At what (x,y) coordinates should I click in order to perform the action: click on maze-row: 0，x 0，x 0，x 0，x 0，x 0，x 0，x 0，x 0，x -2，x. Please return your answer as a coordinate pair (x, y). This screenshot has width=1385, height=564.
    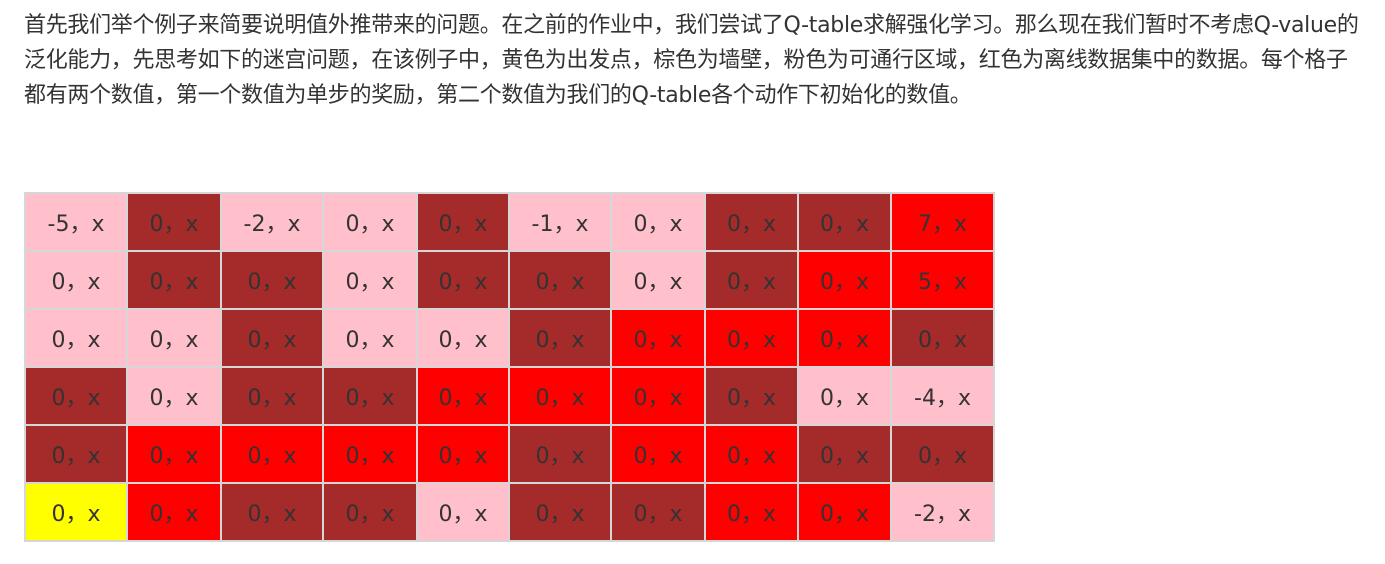
    Looking at the image, I should click on (509, 512).